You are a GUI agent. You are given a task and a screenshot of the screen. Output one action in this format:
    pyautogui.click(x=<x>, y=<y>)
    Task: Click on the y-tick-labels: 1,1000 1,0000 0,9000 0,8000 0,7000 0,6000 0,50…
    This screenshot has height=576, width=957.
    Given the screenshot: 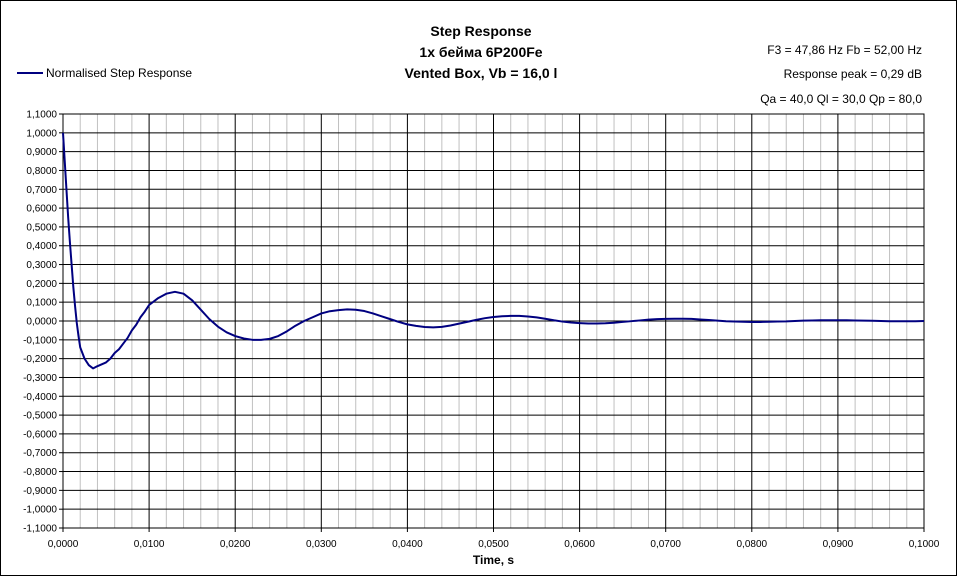 What is the action you would take?
    pyautogui.click(x=43, y=322)
    